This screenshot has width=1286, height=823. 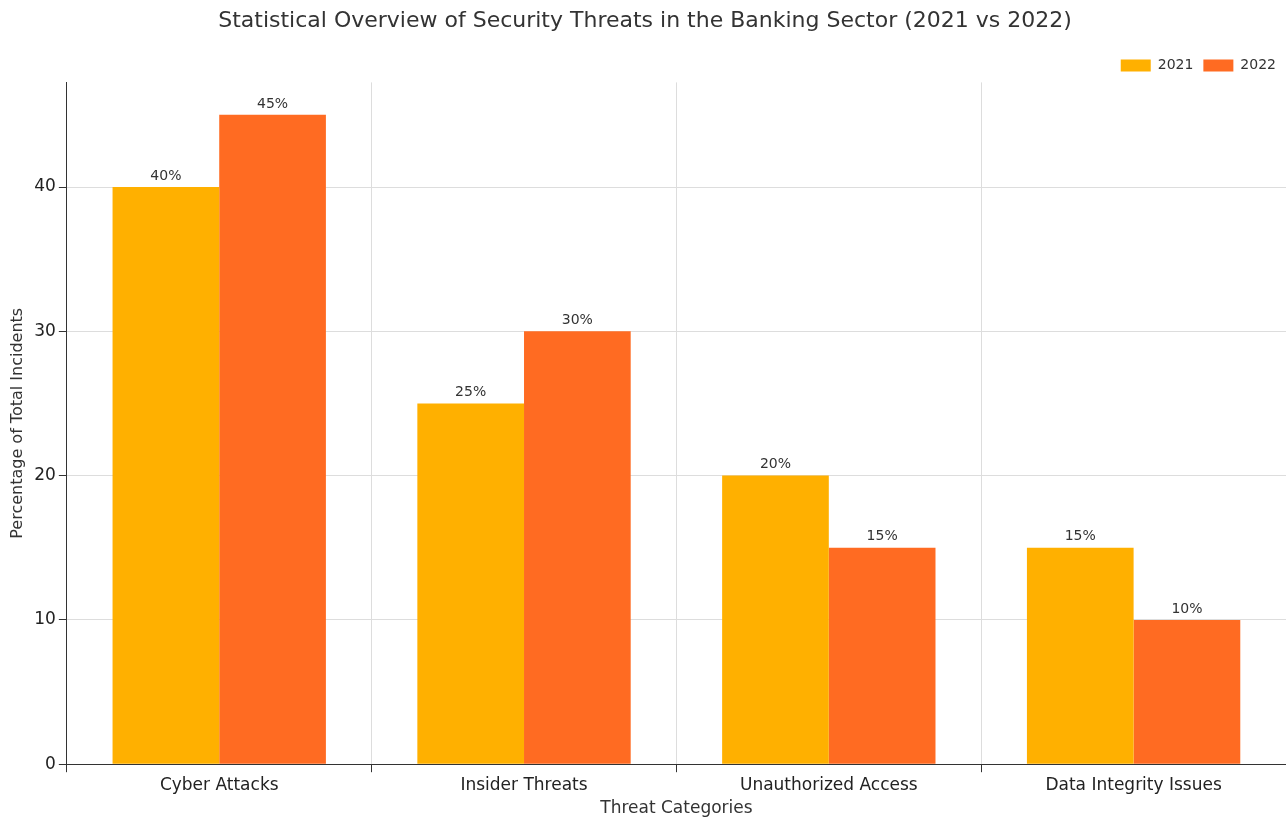 What do you see at coordinates (45, 474) in the screenshot?
I see `y-tick-label: 20` at bounding box center [45, 474].